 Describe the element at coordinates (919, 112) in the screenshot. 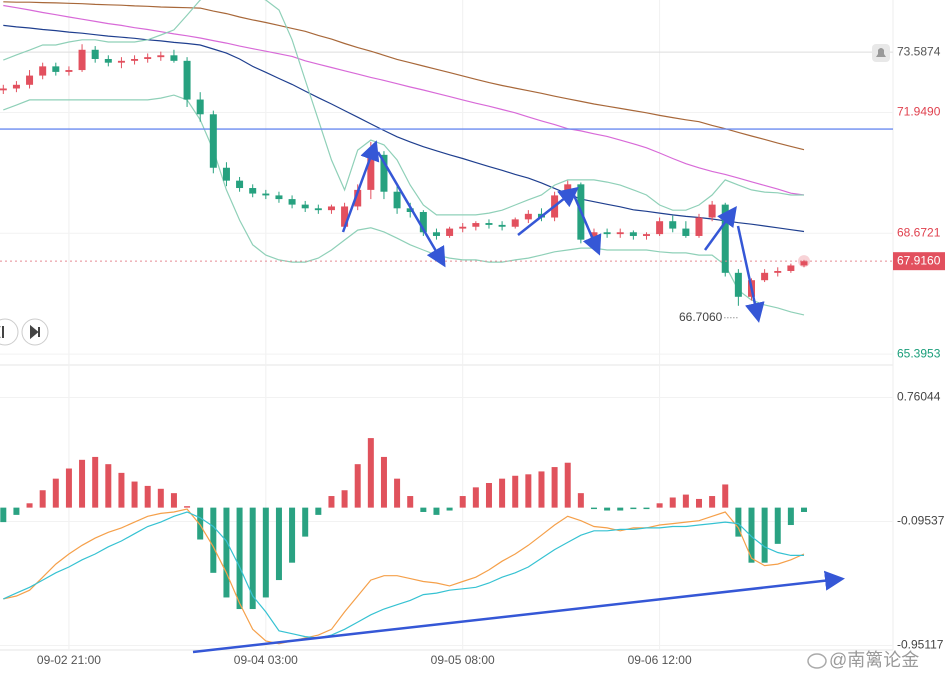

I see `y-tick-label: 71.9490` at that location.